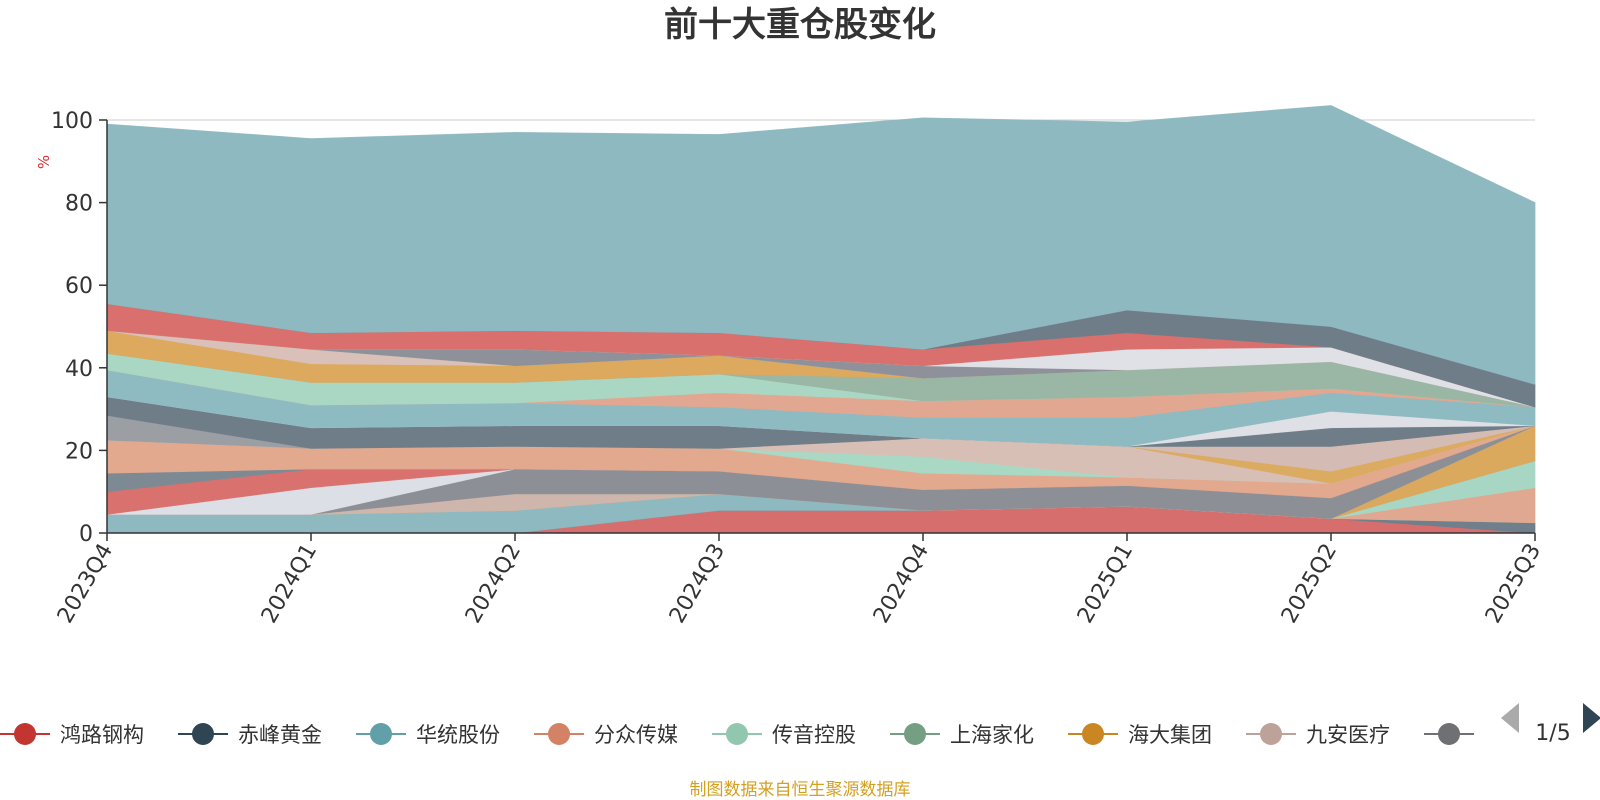 This screenshot has width=1600, height=800. What do you see at coordinates (79, 286) in the screenshot?
I see `y-tick-label: 60` at bounding box center [79, 286].